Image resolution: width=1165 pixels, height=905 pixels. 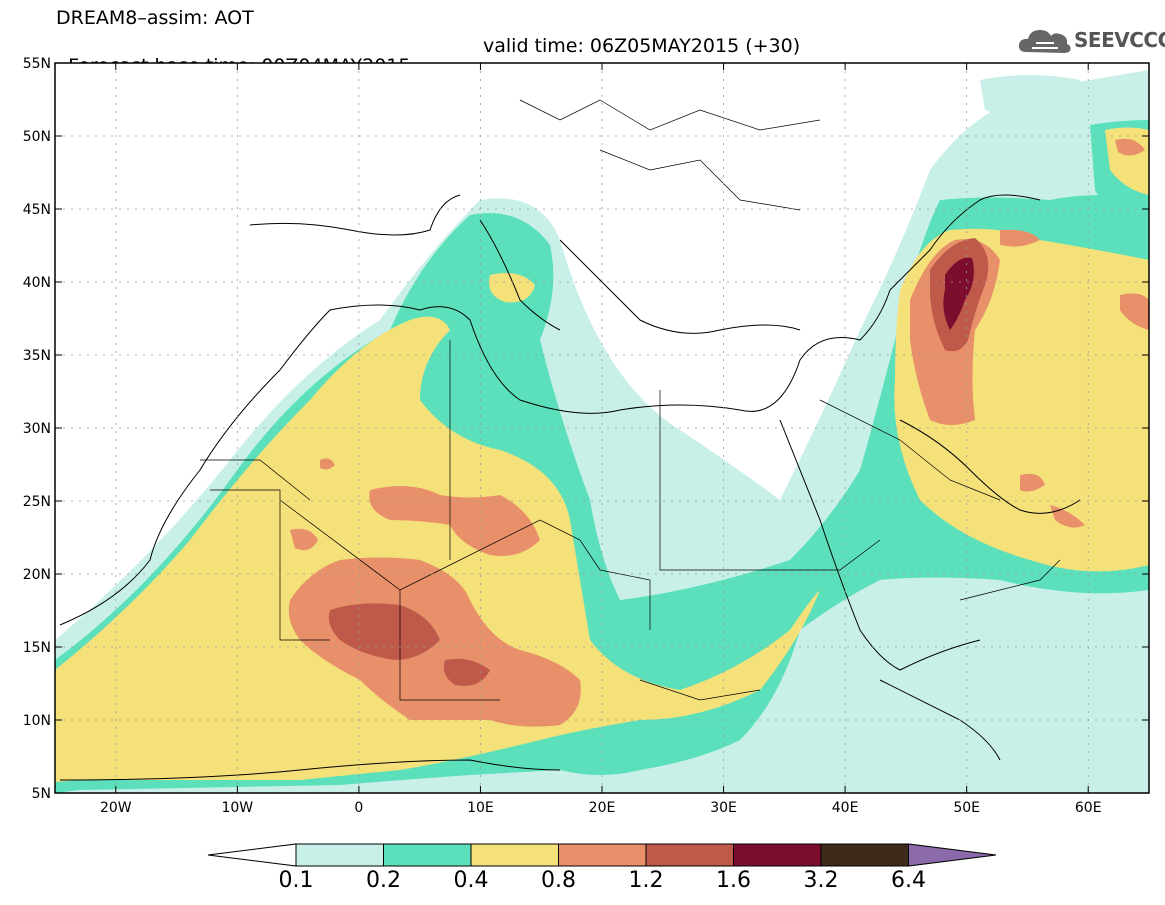 I want to click on lat-label: 40N, so click(x=37, y=283).